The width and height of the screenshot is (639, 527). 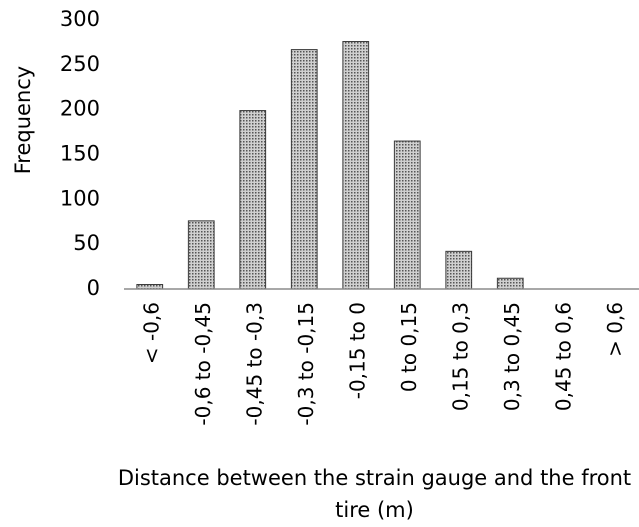 I want to click on x-tick-label: -0,15 to 0, so click(x=357, y=350).